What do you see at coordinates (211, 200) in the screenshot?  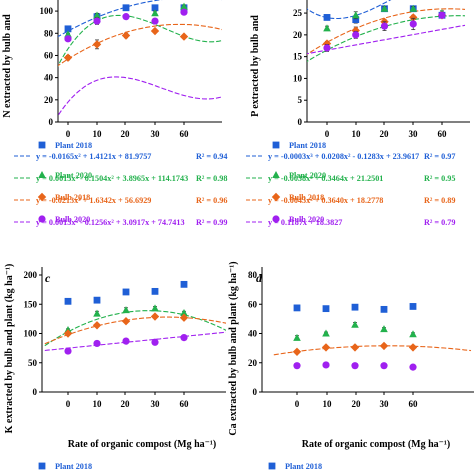 I see `legend-r2: R² = 0.96` at bounding box center [211, 200].